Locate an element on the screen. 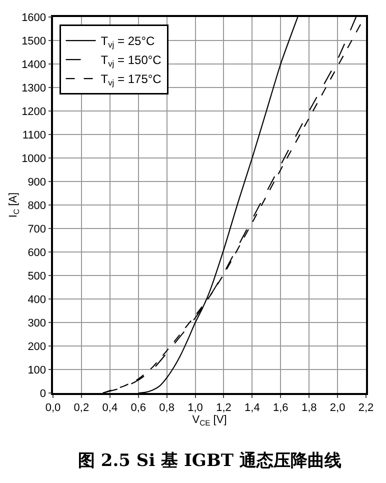  x-tick-label: 1,0 is located at coordinates (195, 408).